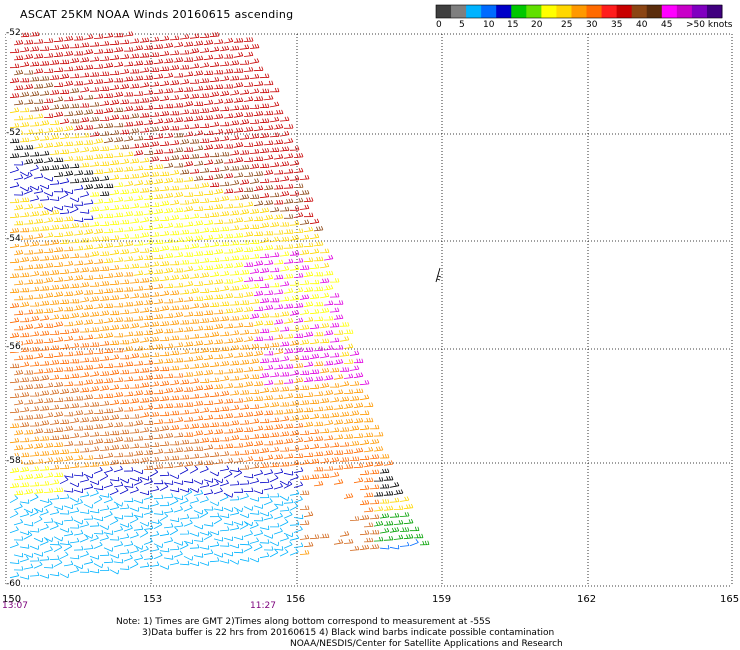 This screenshot has height=650, width=740. Describe the element at coordinates (438, 275) in the screenshot. I see `isolated-wind-barb` at that location.